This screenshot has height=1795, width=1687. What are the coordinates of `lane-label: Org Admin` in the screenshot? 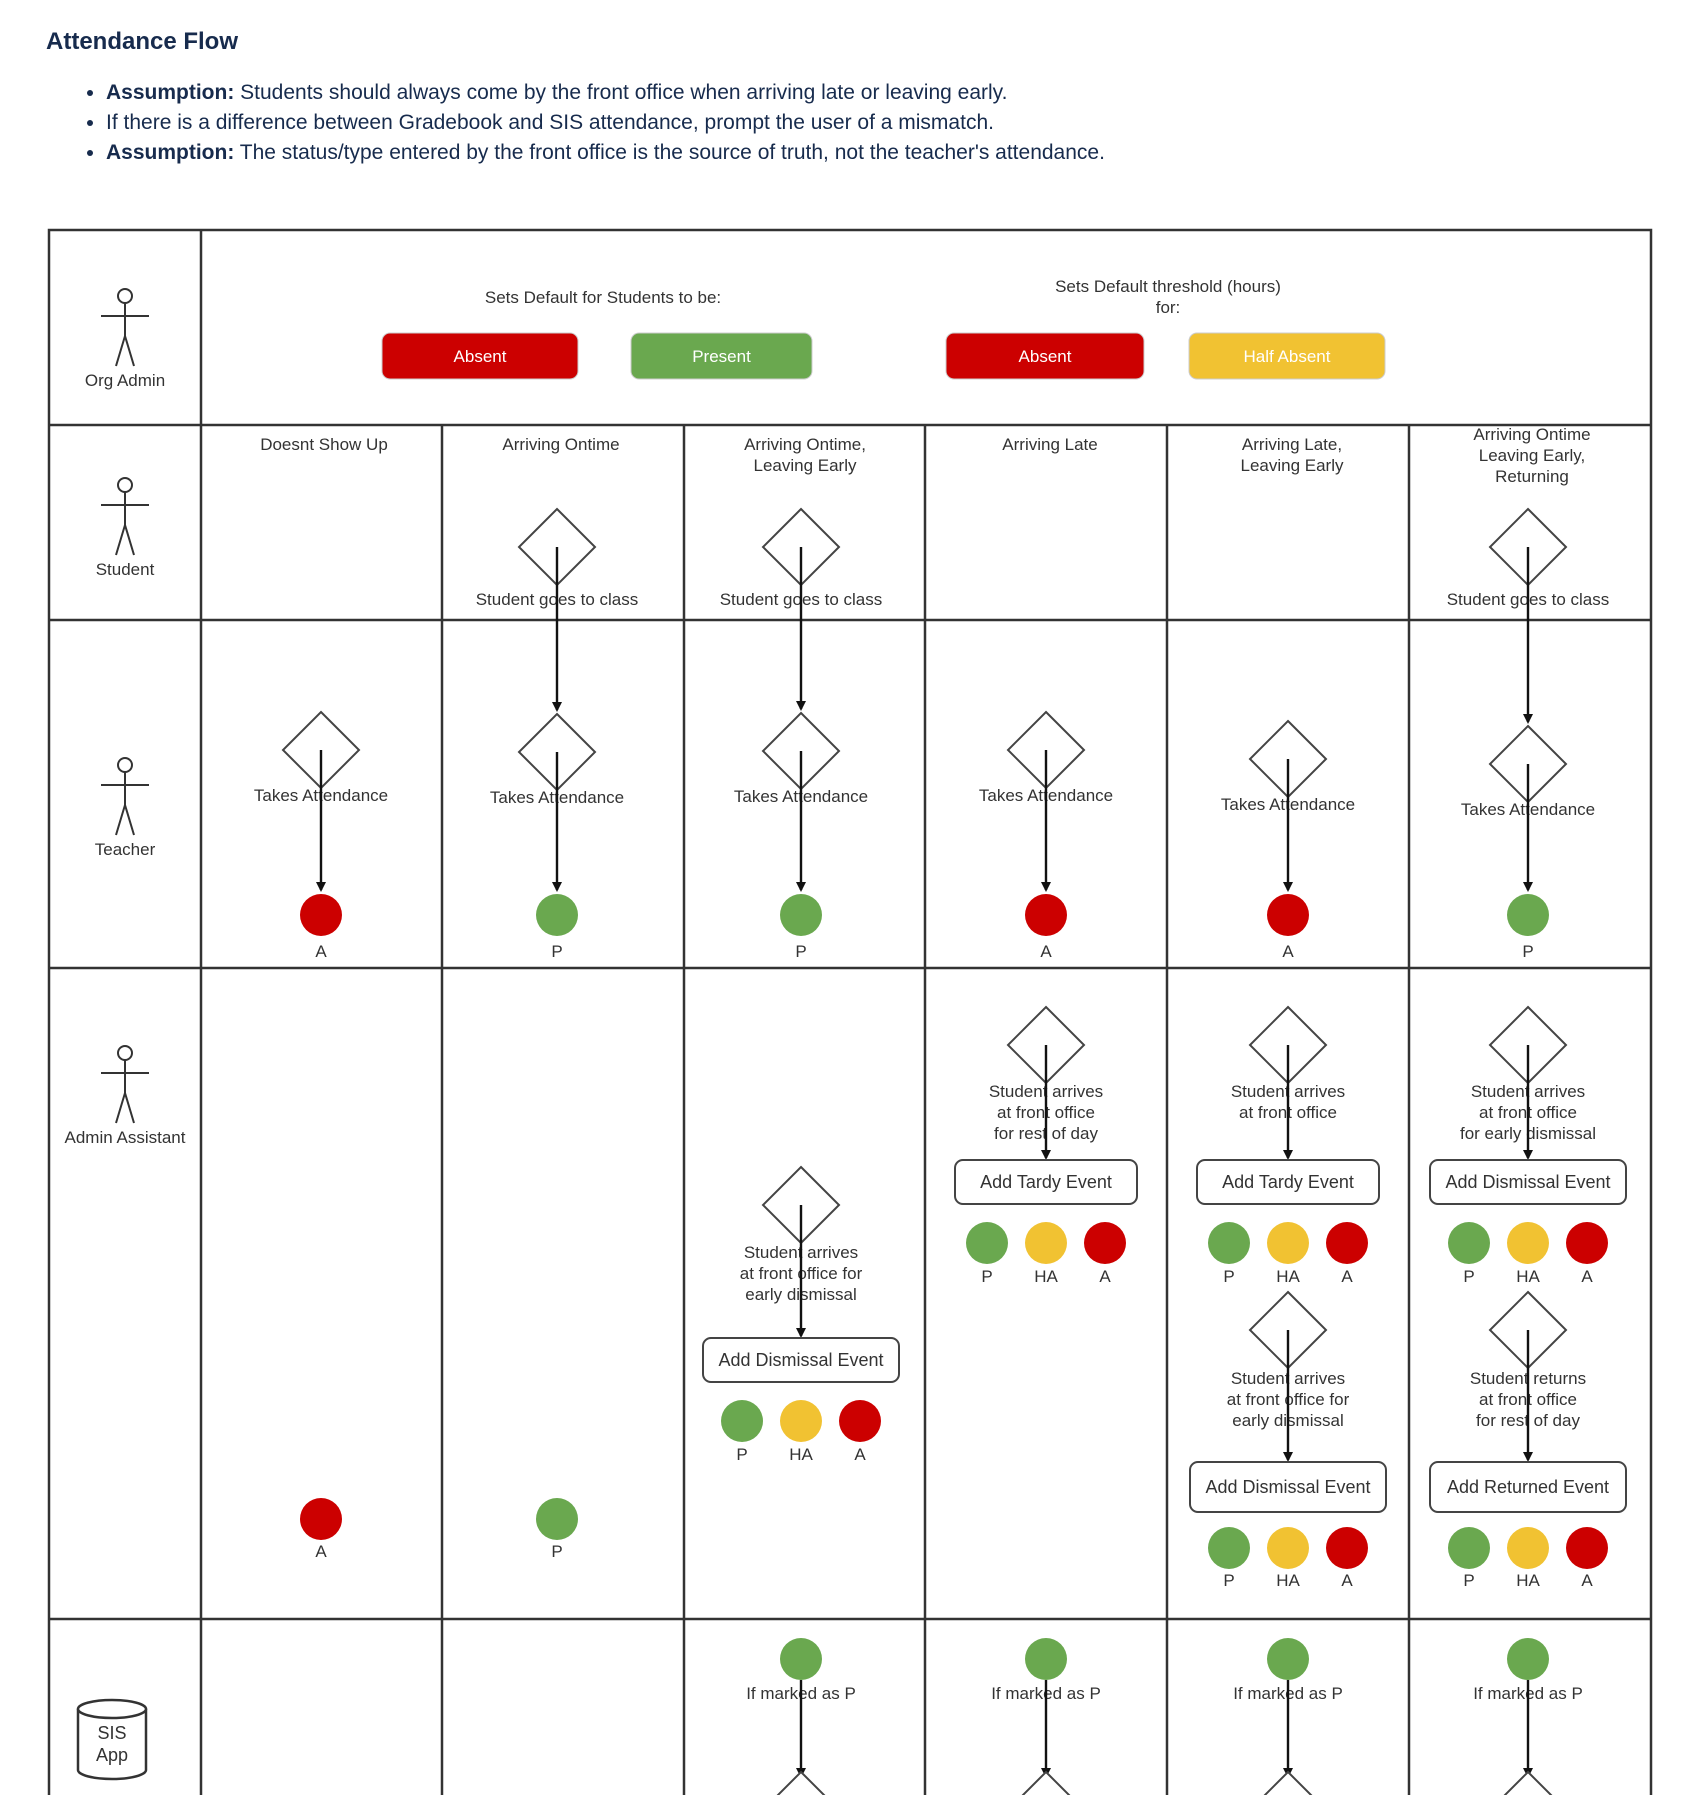 It's located at (125, 380).